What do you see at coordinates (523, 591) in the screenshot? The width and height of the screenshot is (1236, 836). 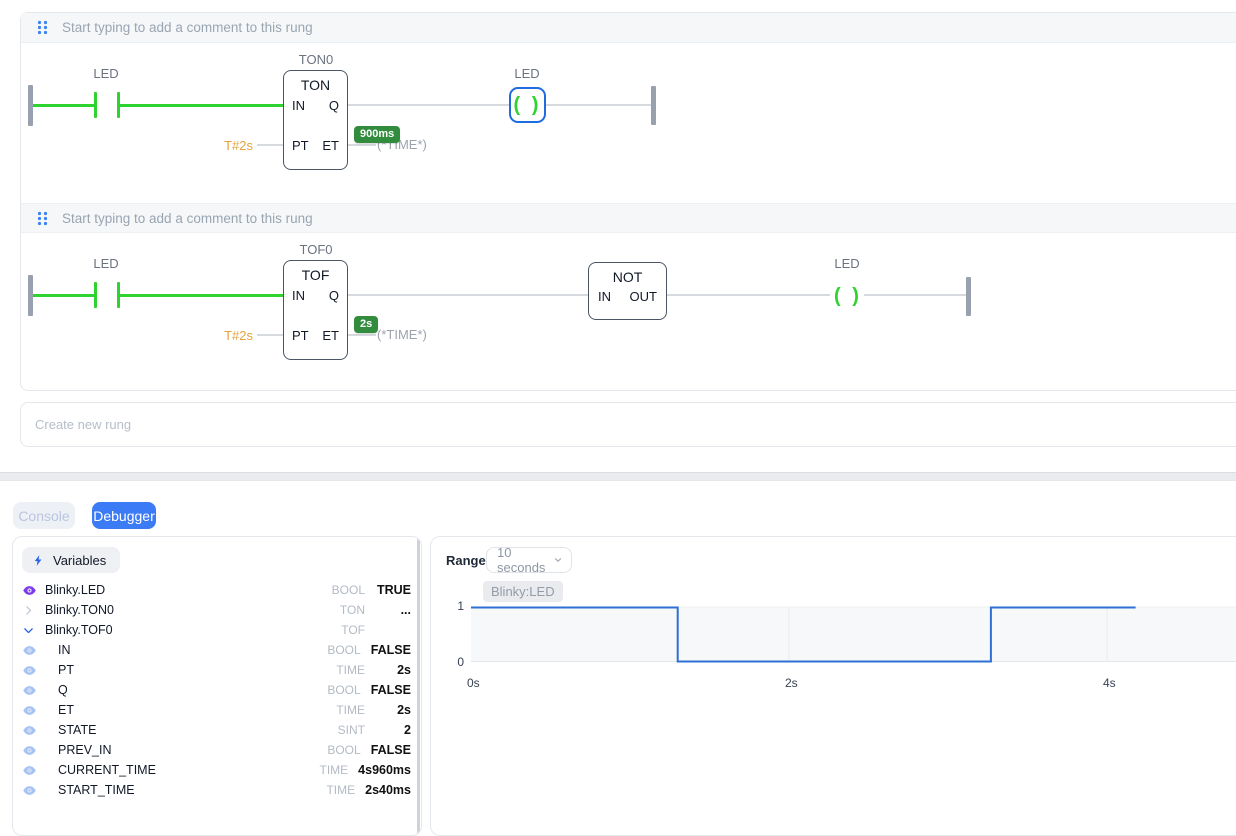 I see `series-chip: Blinky:LED` at bounding box center [523, 591].